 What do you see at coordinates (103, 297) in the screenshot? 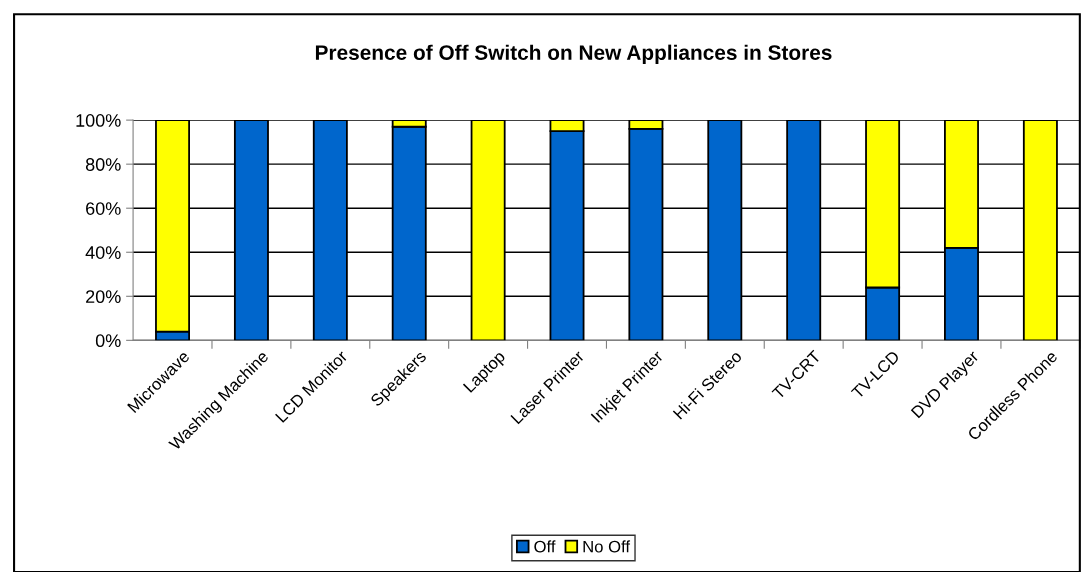
I see `y-tick-label: 20%` at bounding box center [103, 297].